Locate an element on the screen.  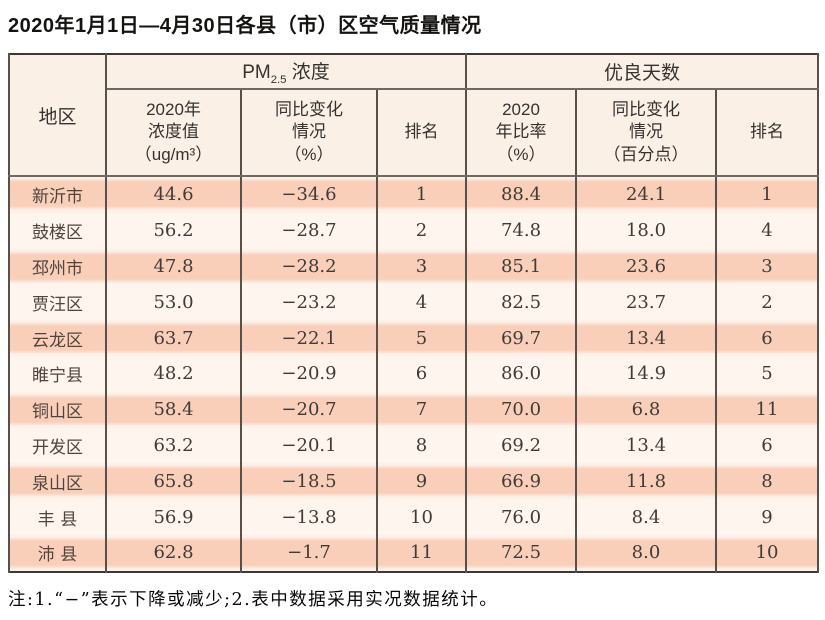
cell-pm-value: 56.9 is located at coordinates (173, 517).